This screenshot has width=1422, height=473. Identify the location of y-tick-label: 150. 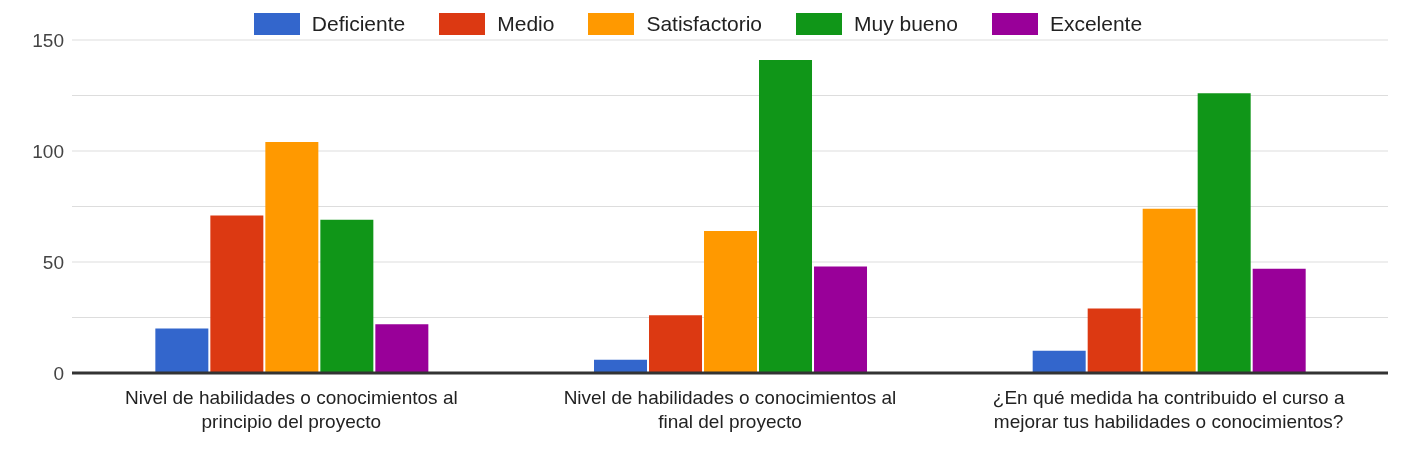
(48, 40).